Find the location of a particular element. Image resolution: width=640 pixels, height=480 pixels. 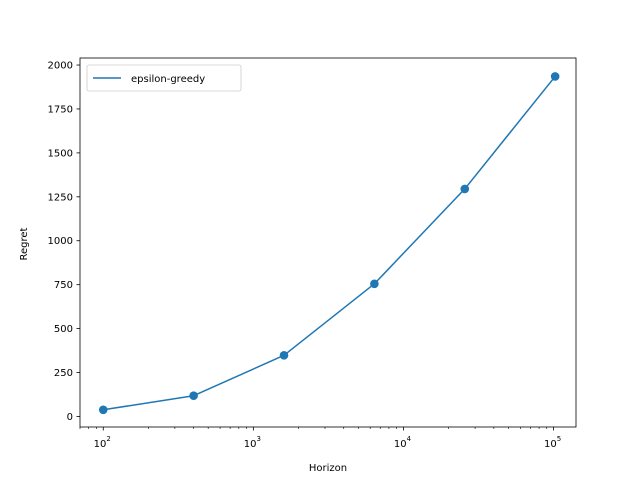

y-ticks: 0 250 500 750 1000 1250 1500 1750 2000 is located at coordinates (64, 242).